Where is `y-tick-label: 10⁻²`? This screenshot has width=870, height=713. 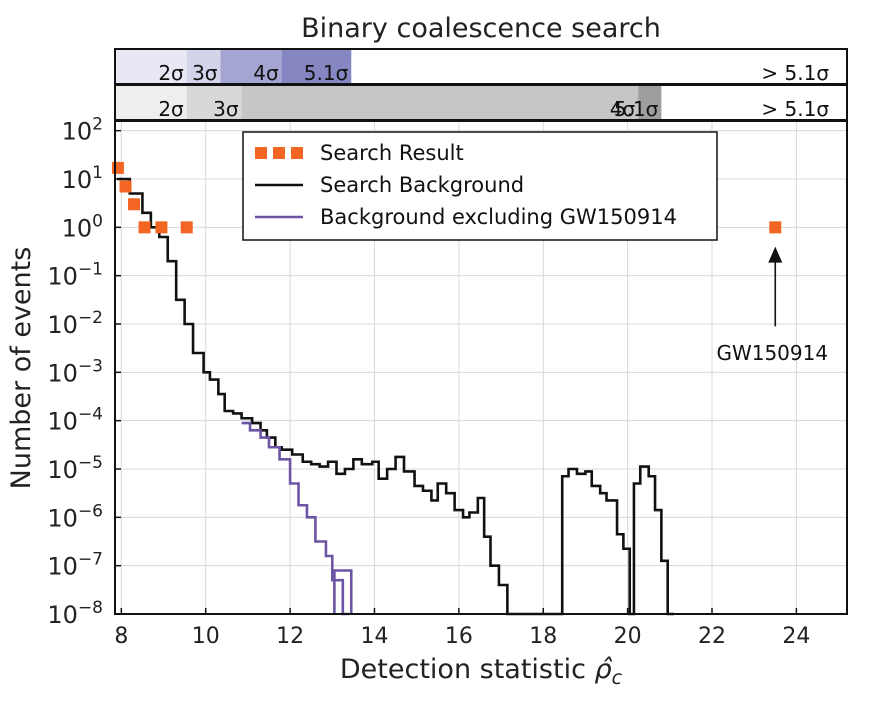 y-tick-label: 10⁻² is located at coordinates (75, 323).